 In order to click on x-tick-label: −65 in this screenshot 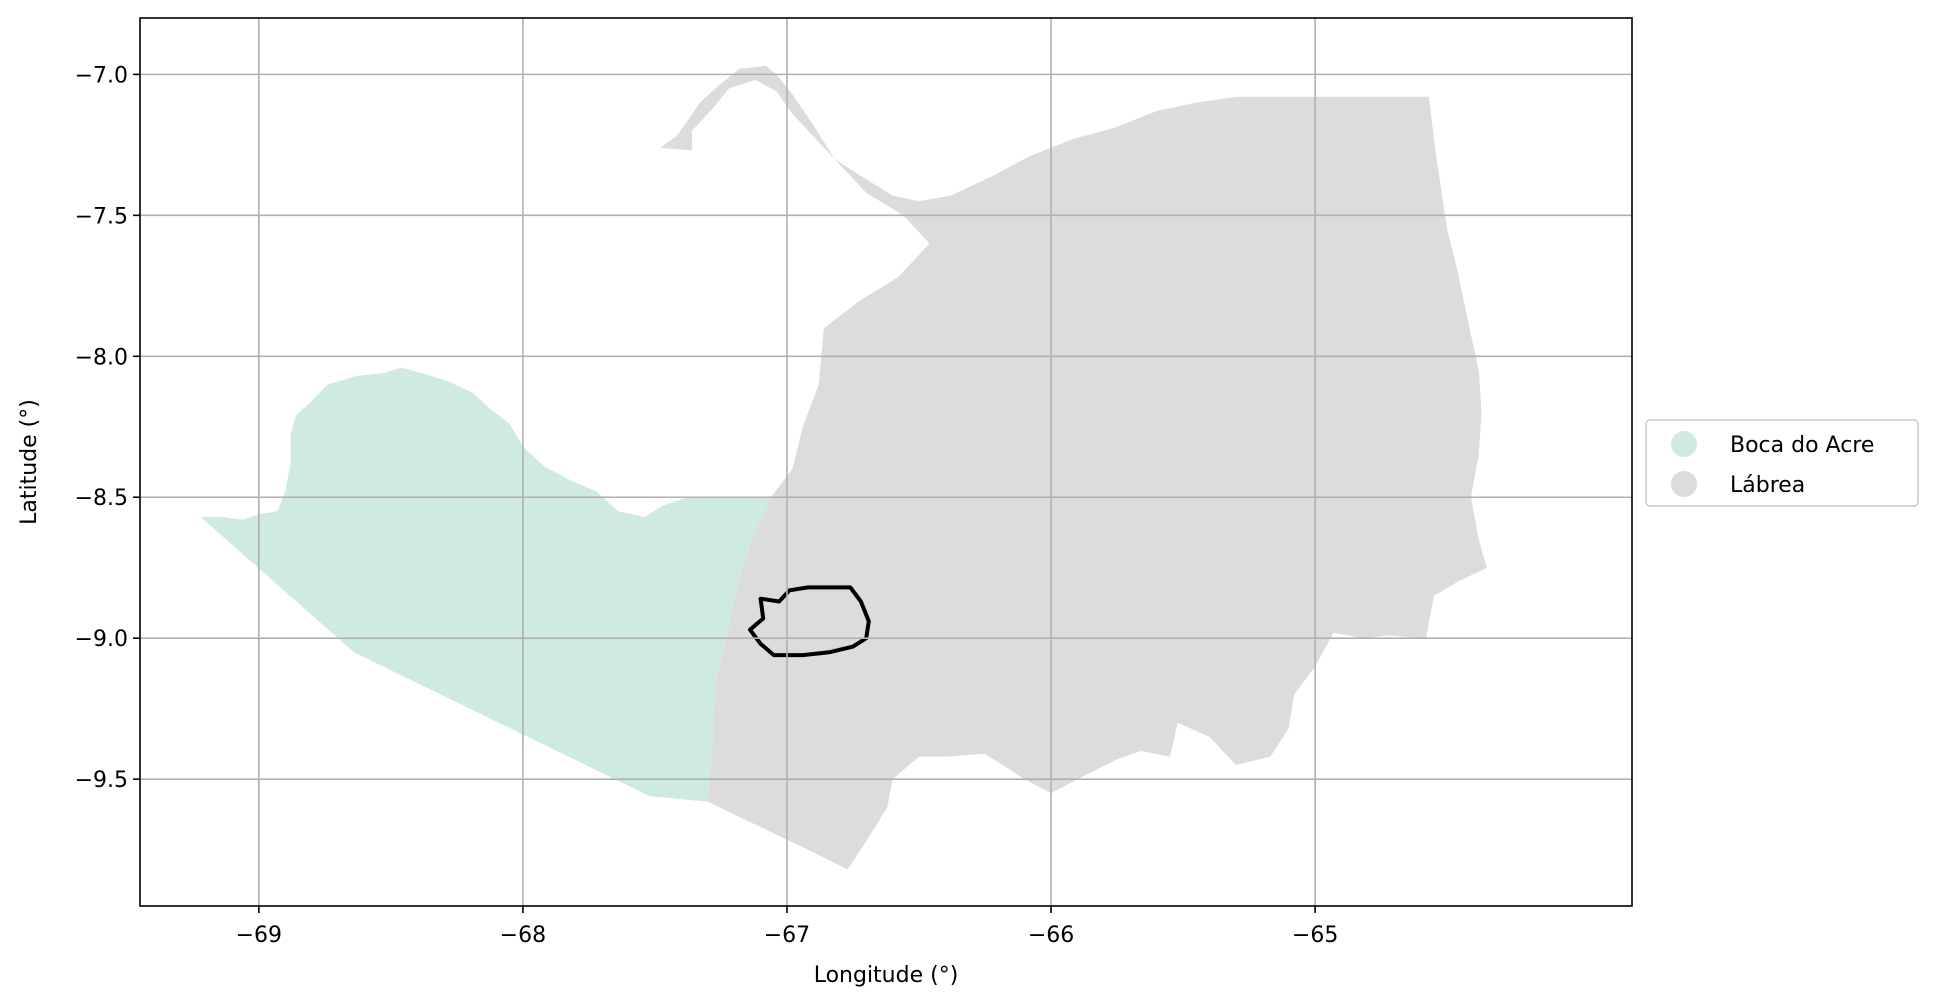, I will do `click(1315, 935)`.